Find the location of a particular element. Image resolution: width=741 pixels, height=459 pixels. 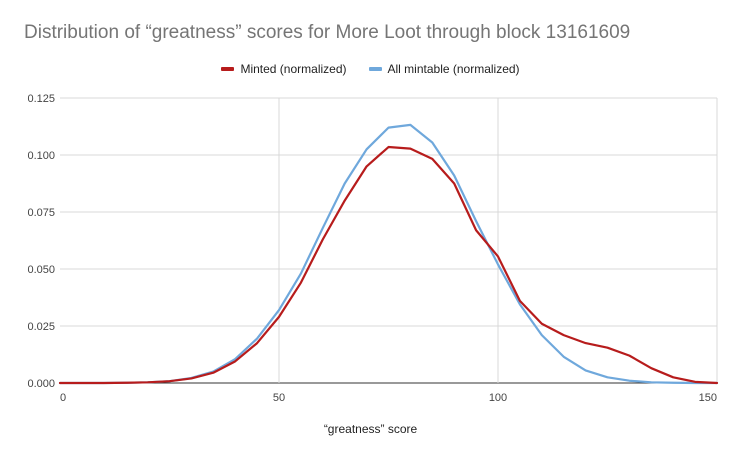

y-tick-label: 0.075 is located at coordinates (41, 213).